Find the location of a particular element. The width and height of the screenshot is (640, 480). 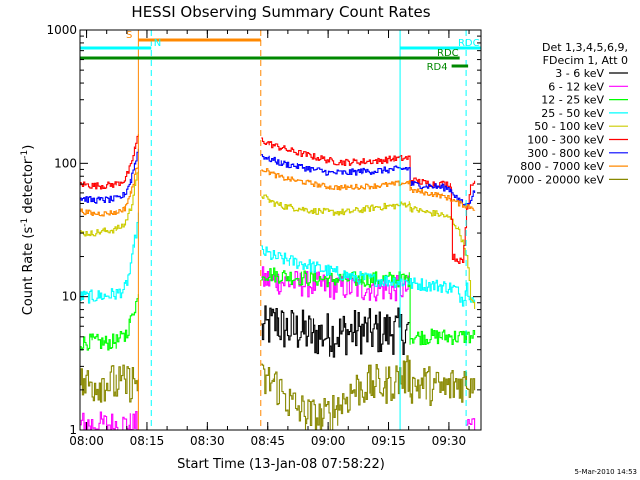

legend-label-3-6-kev: 3 - 6 keV is located at coordinates (579, 73).